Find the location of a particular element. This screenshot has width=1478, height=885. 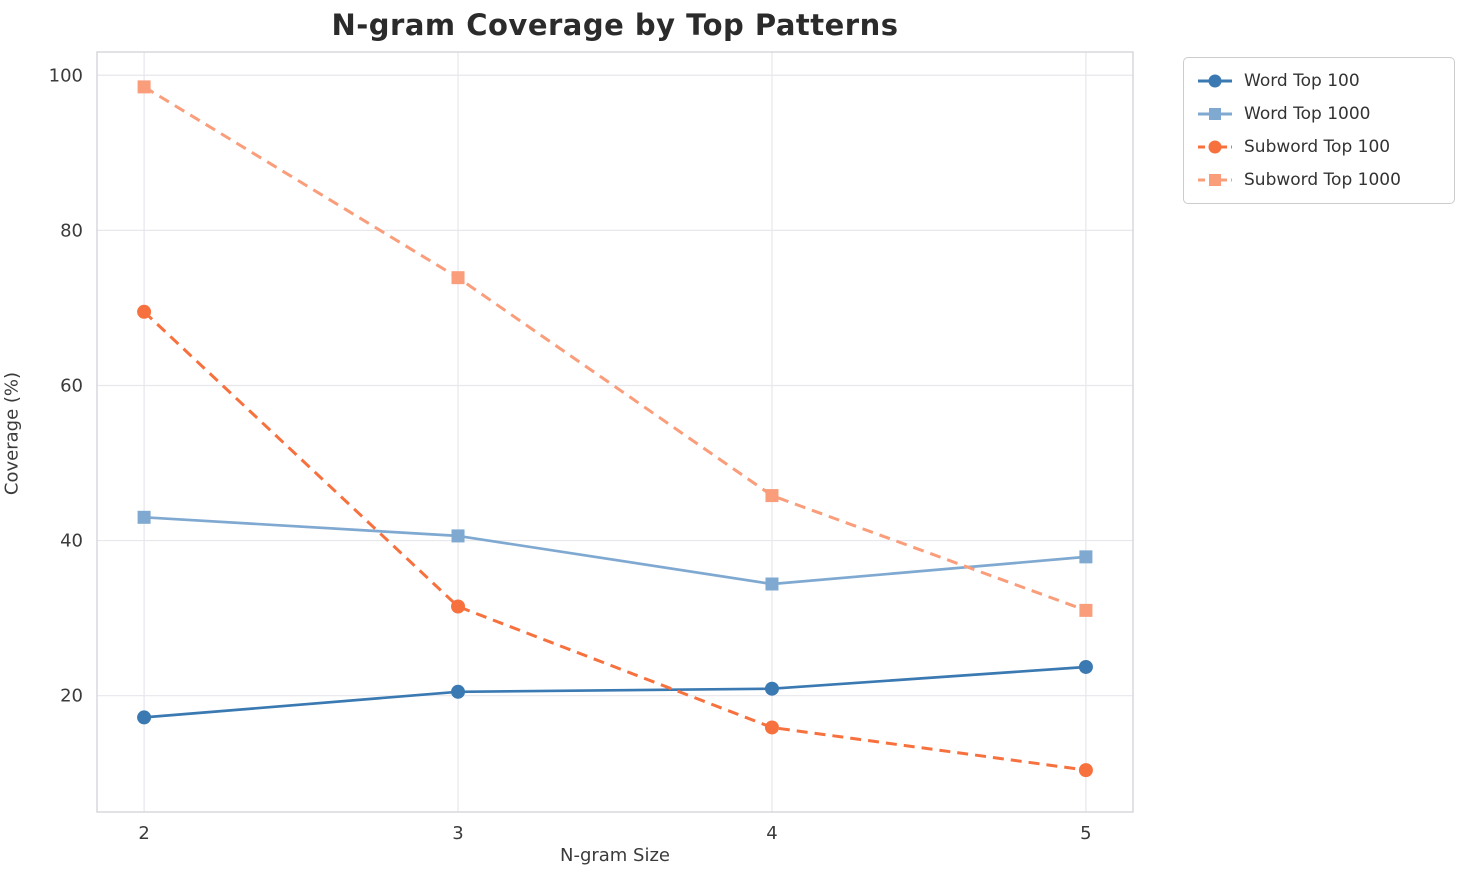

x-tick-label: 2 is located at coordinates (143, 833).